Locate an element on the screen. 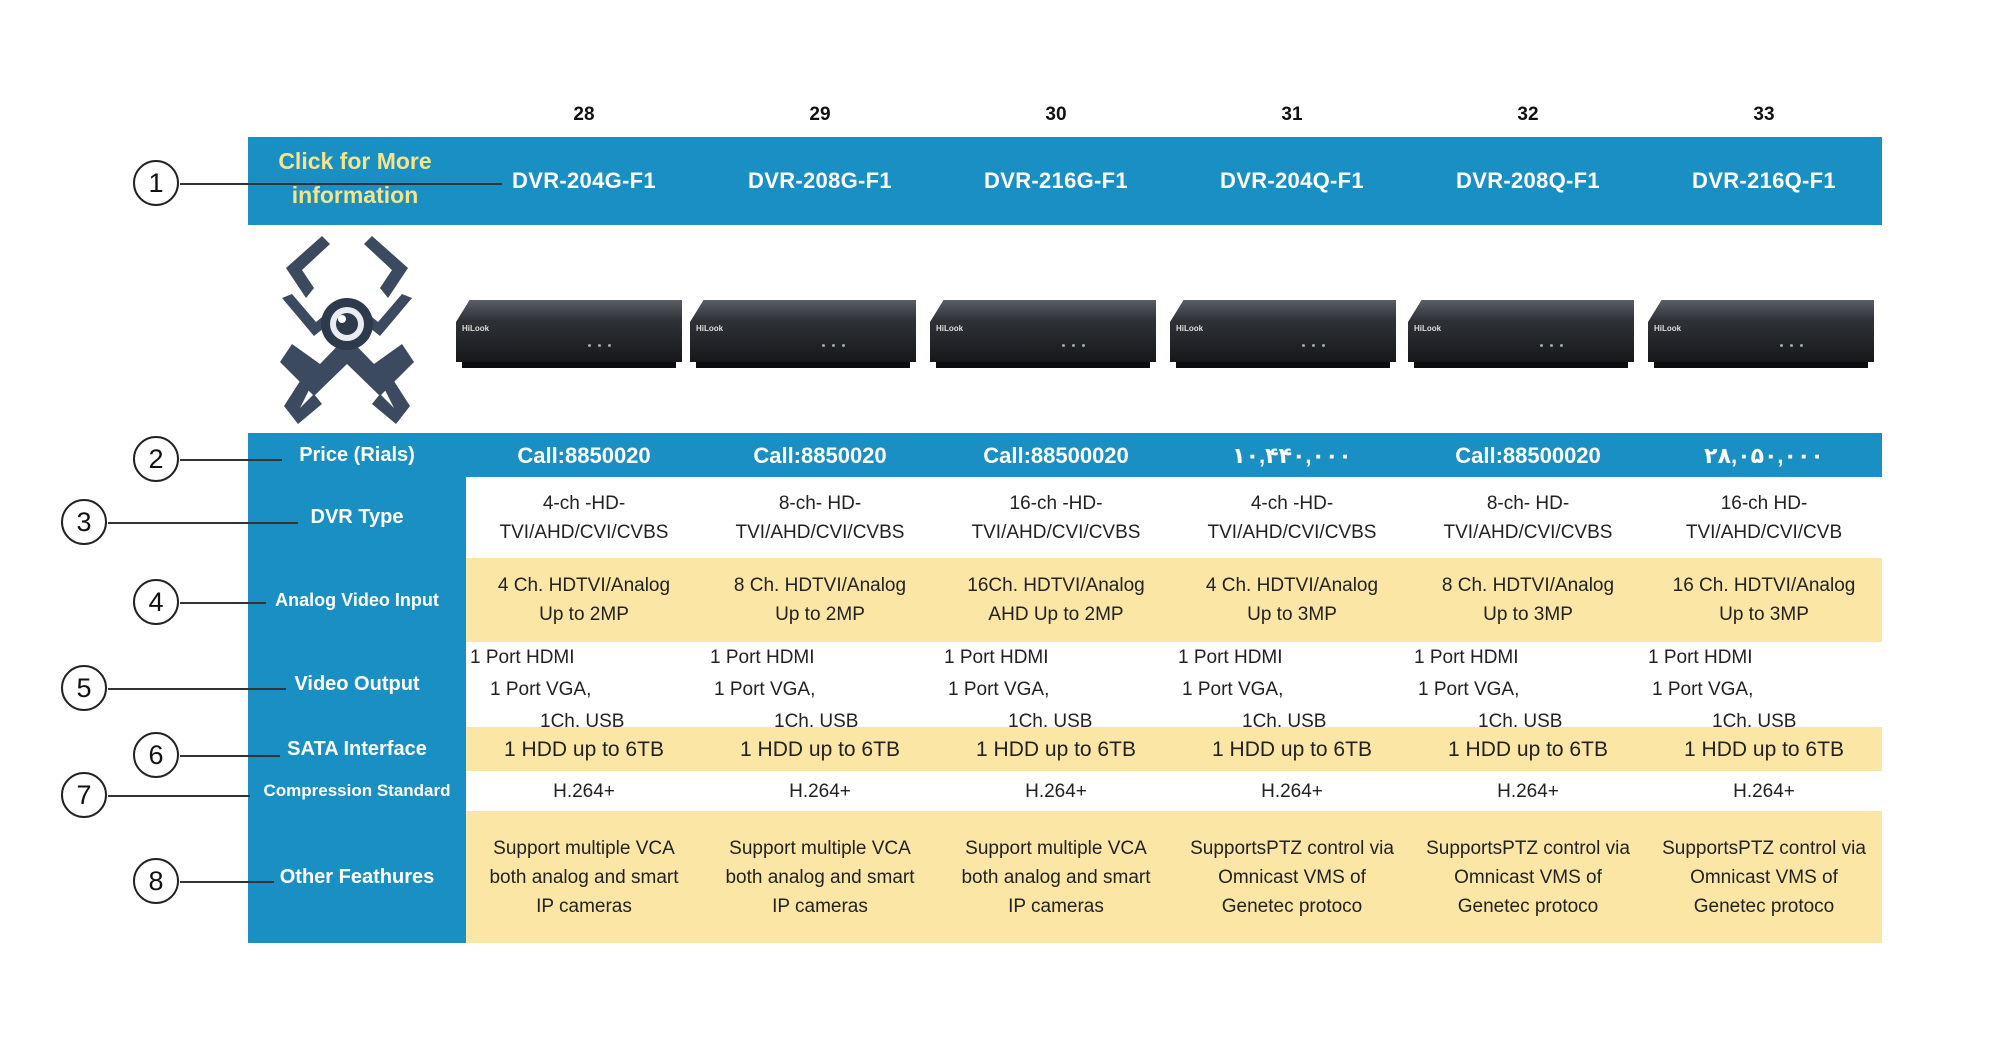  label-sata: SATA Interface is located at coordinates (357, 748).